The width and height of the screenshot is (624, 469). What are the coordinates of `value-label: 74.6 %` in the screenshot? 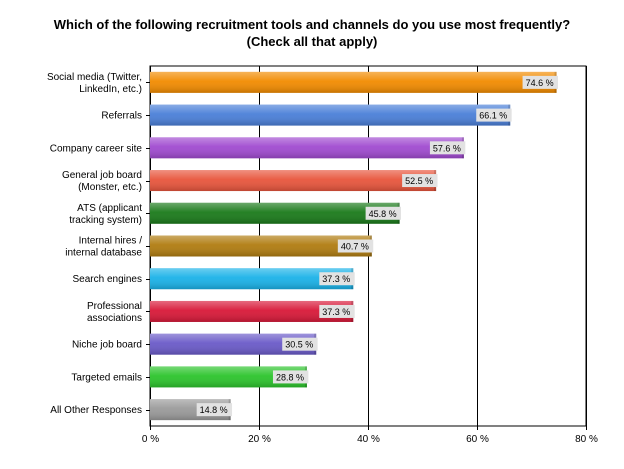 It's located at (540, 83).